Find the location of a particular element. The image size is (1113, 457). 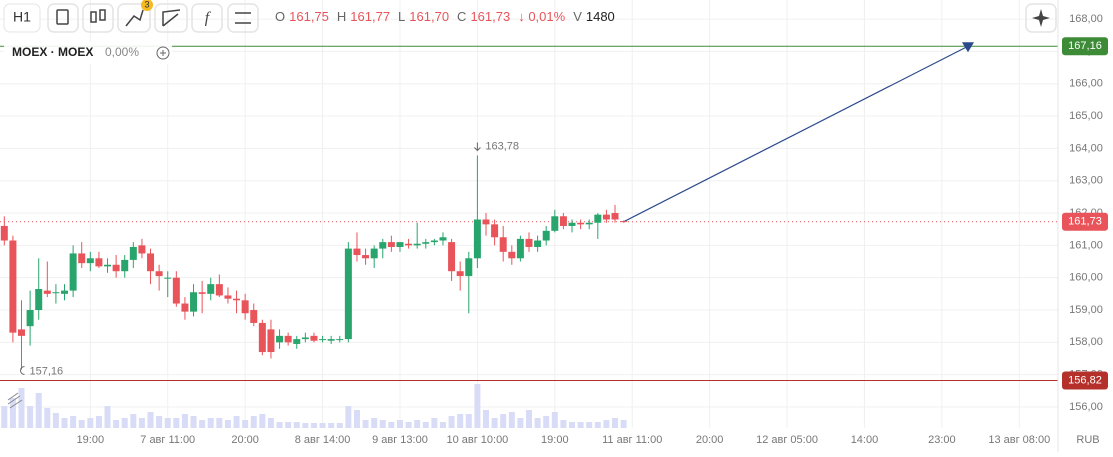

ohlc-readout: O 161,75 H 161,77 L 161,70 C 161,73 ↓ 0,01% V 1480 is located at coordinates (445, 16).